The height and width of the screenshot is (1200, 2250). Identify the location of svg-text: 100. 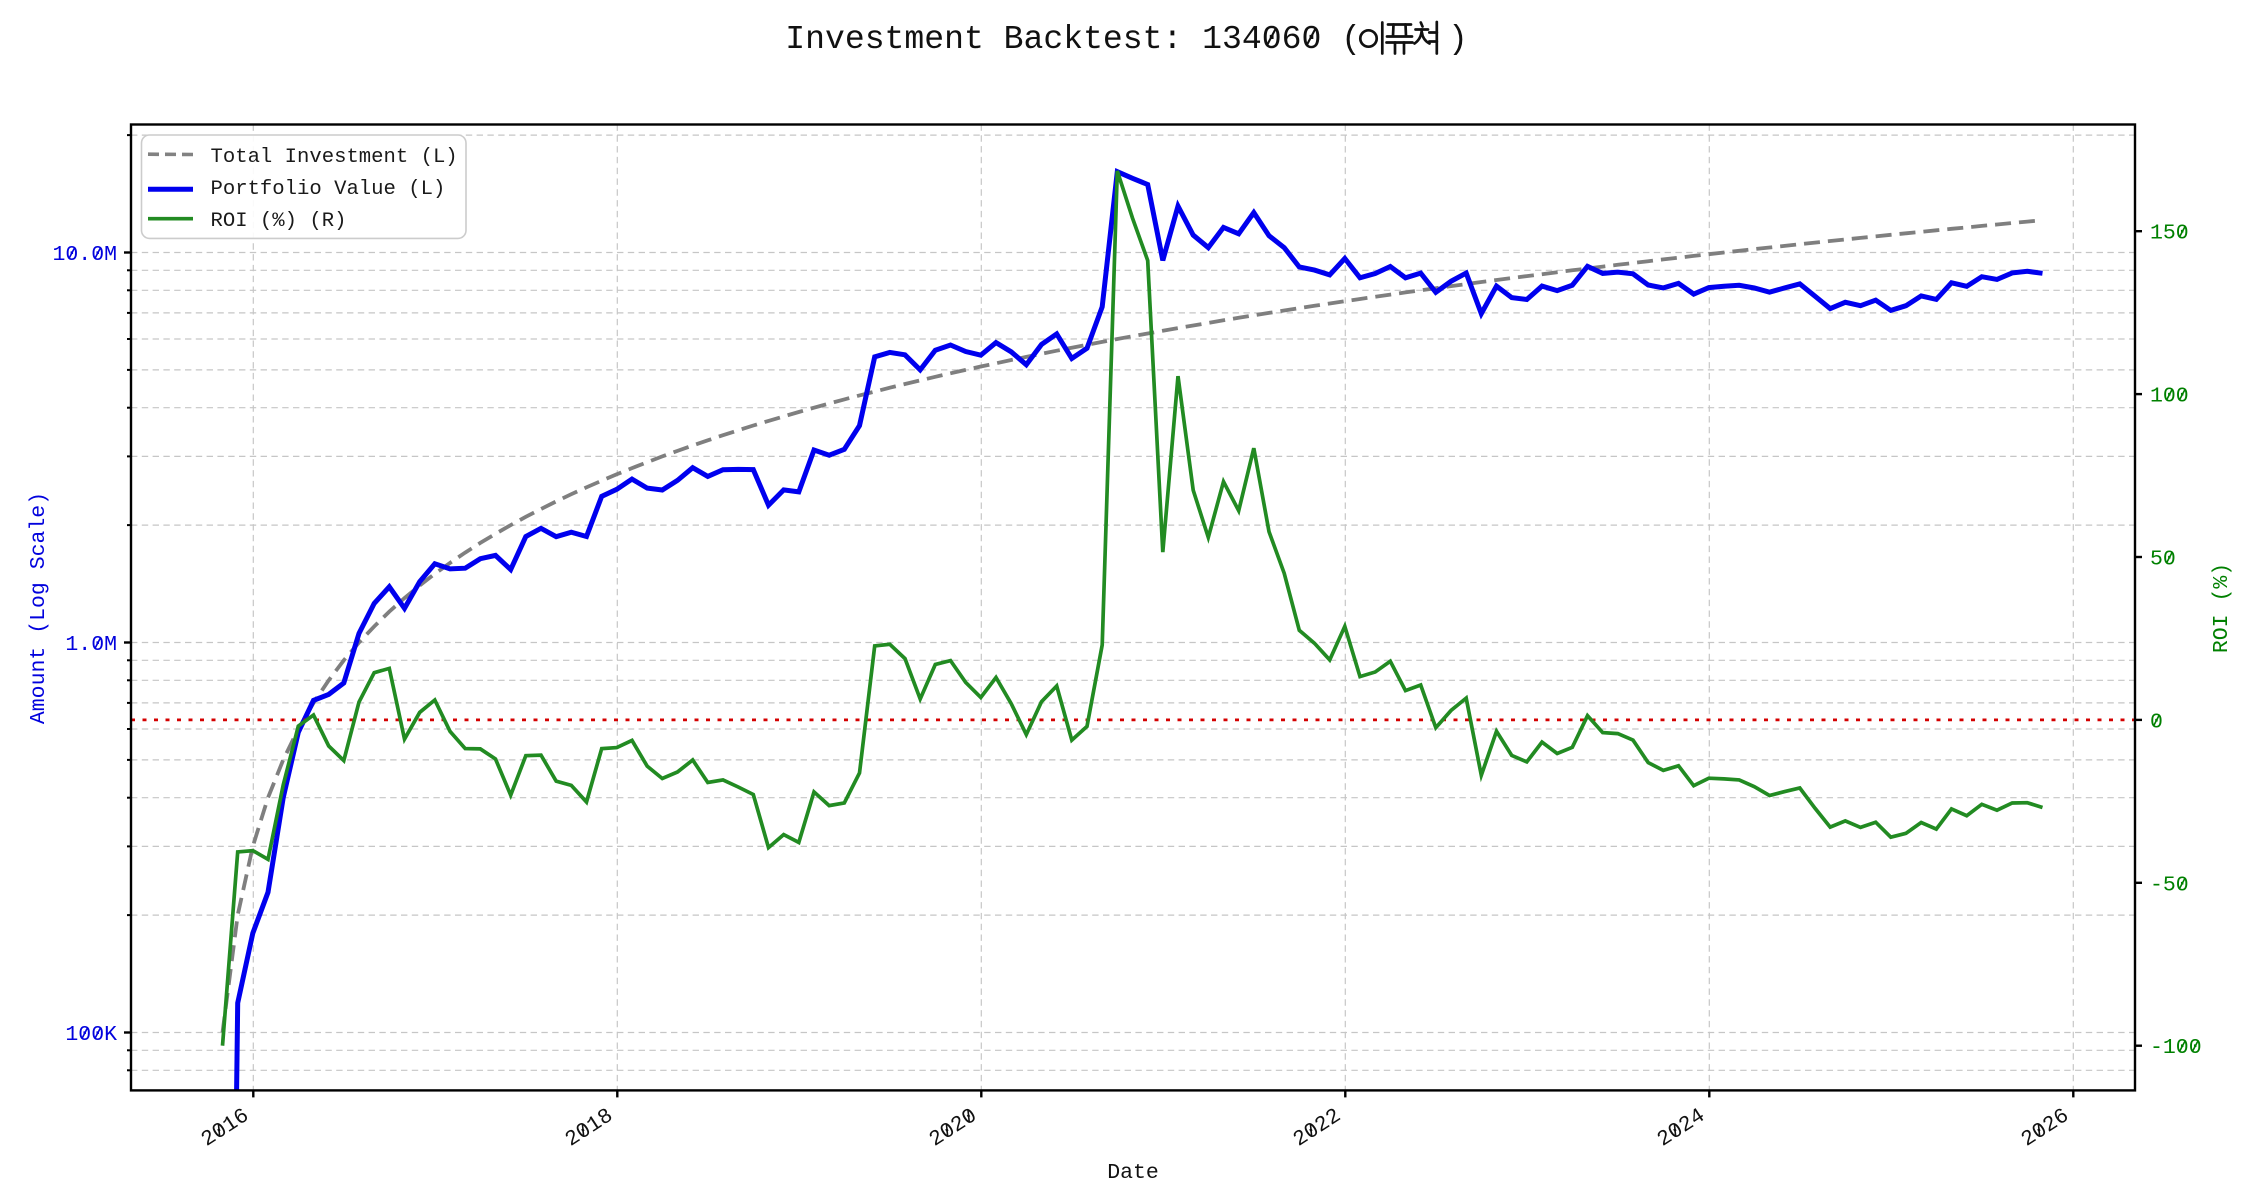
(2169, 397).